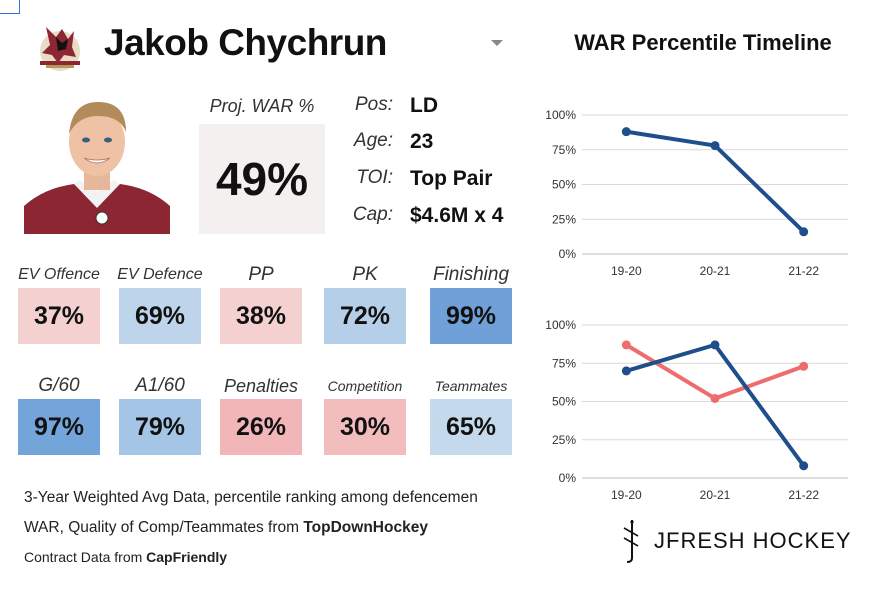  Describe the element at coordinates (160, 427) in the screenshot. I see `stat-value: 79%` at that location.